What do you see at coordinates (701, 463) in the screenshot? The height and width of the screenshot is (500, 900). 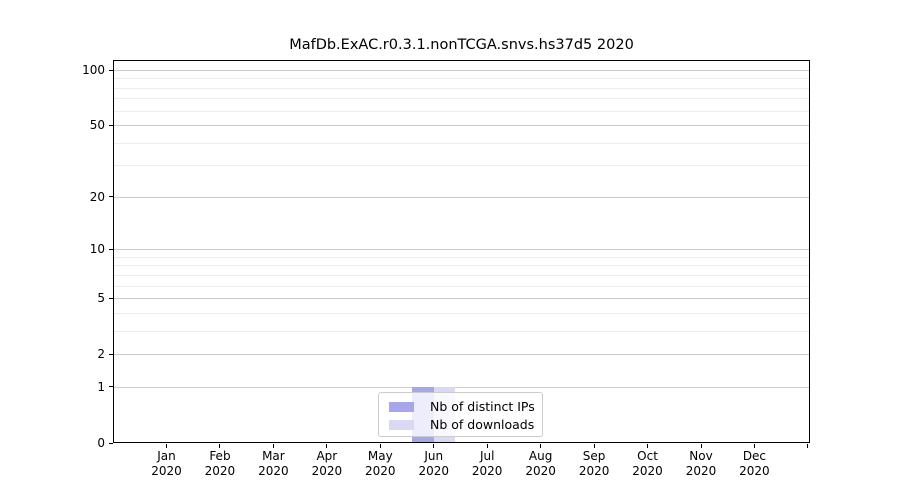 I see `x-tick-label: Nov 2020` at bounding box center [701, 463].